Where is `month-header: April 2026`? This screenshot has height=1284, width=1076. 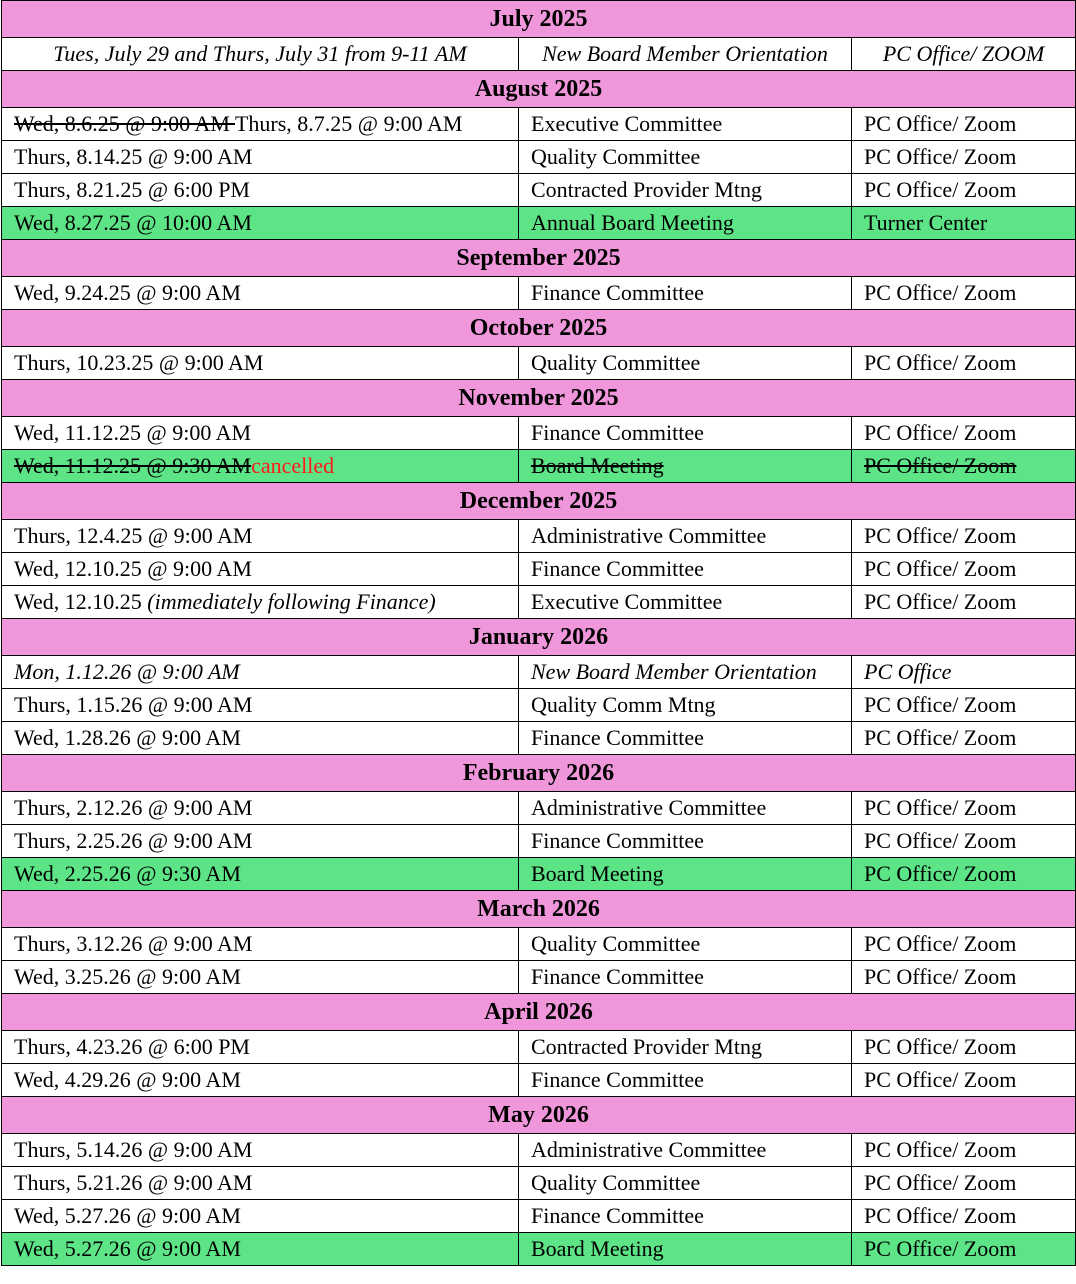 month-header: April 2026 is located at coordinates (538, 1012).